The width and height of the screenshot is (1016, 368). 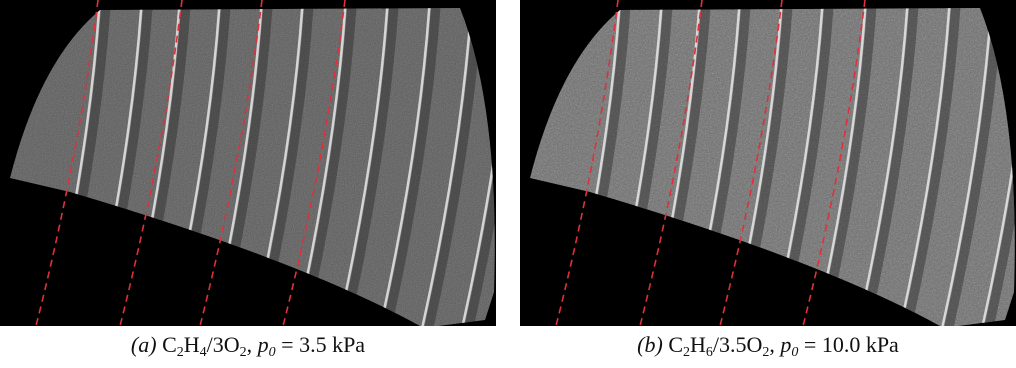 I want to click on fuel-sub2: 6, so click(x=709, y=352).